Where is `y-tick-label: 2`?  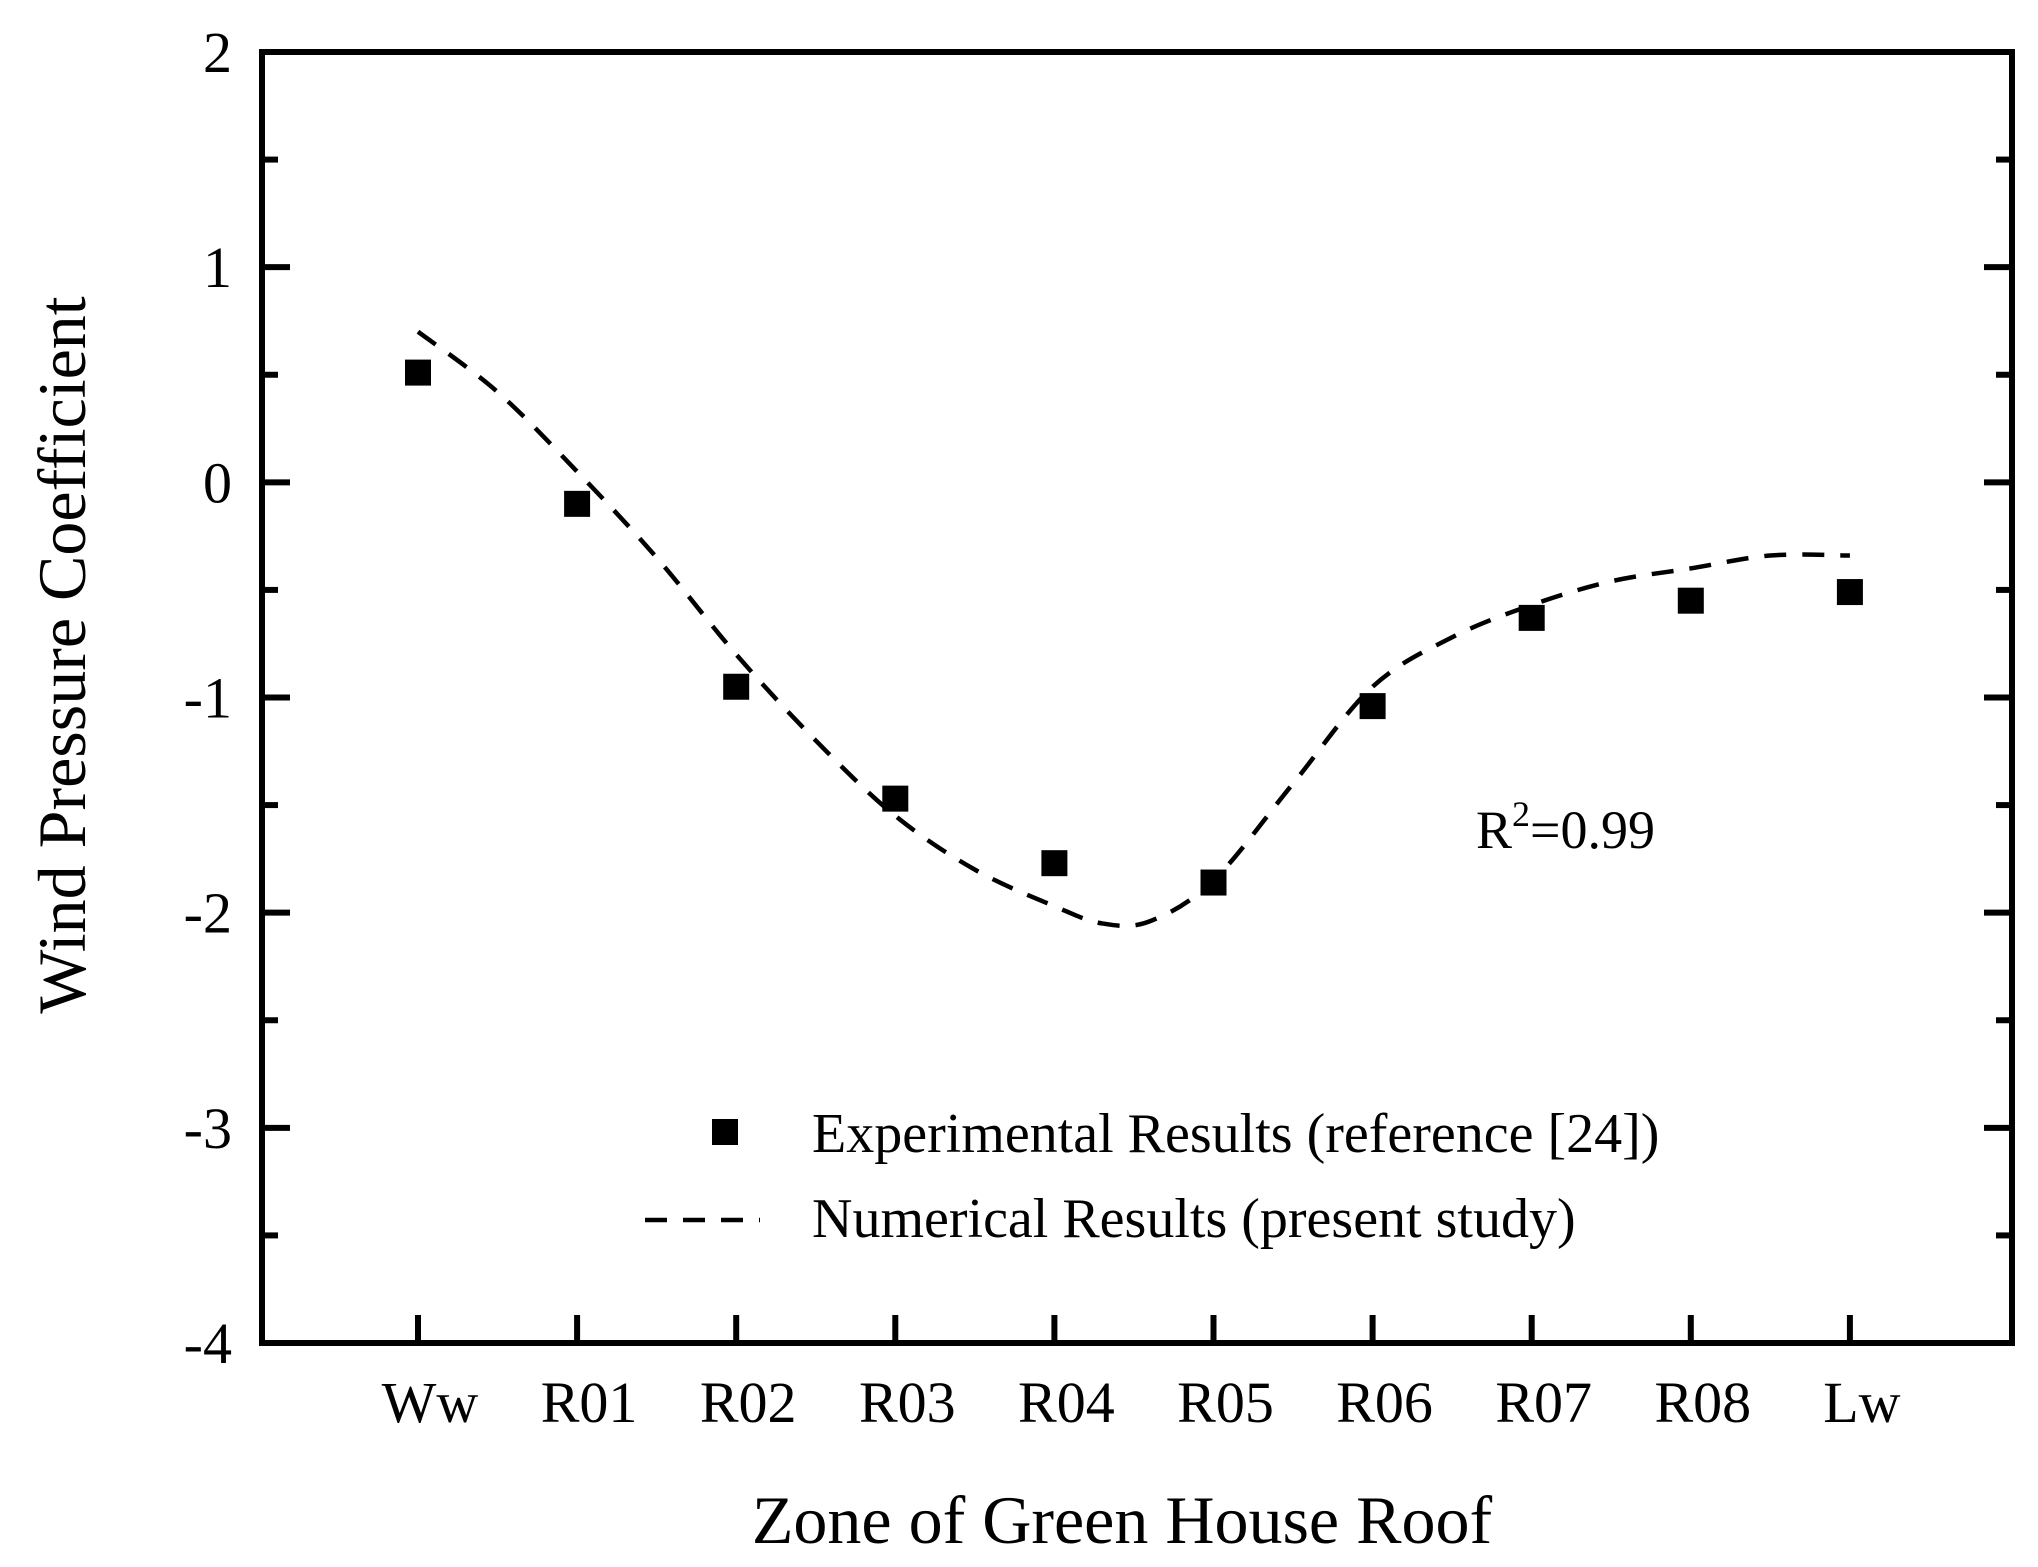 y-tick-label: 2 is located at coordinates (217, 52).